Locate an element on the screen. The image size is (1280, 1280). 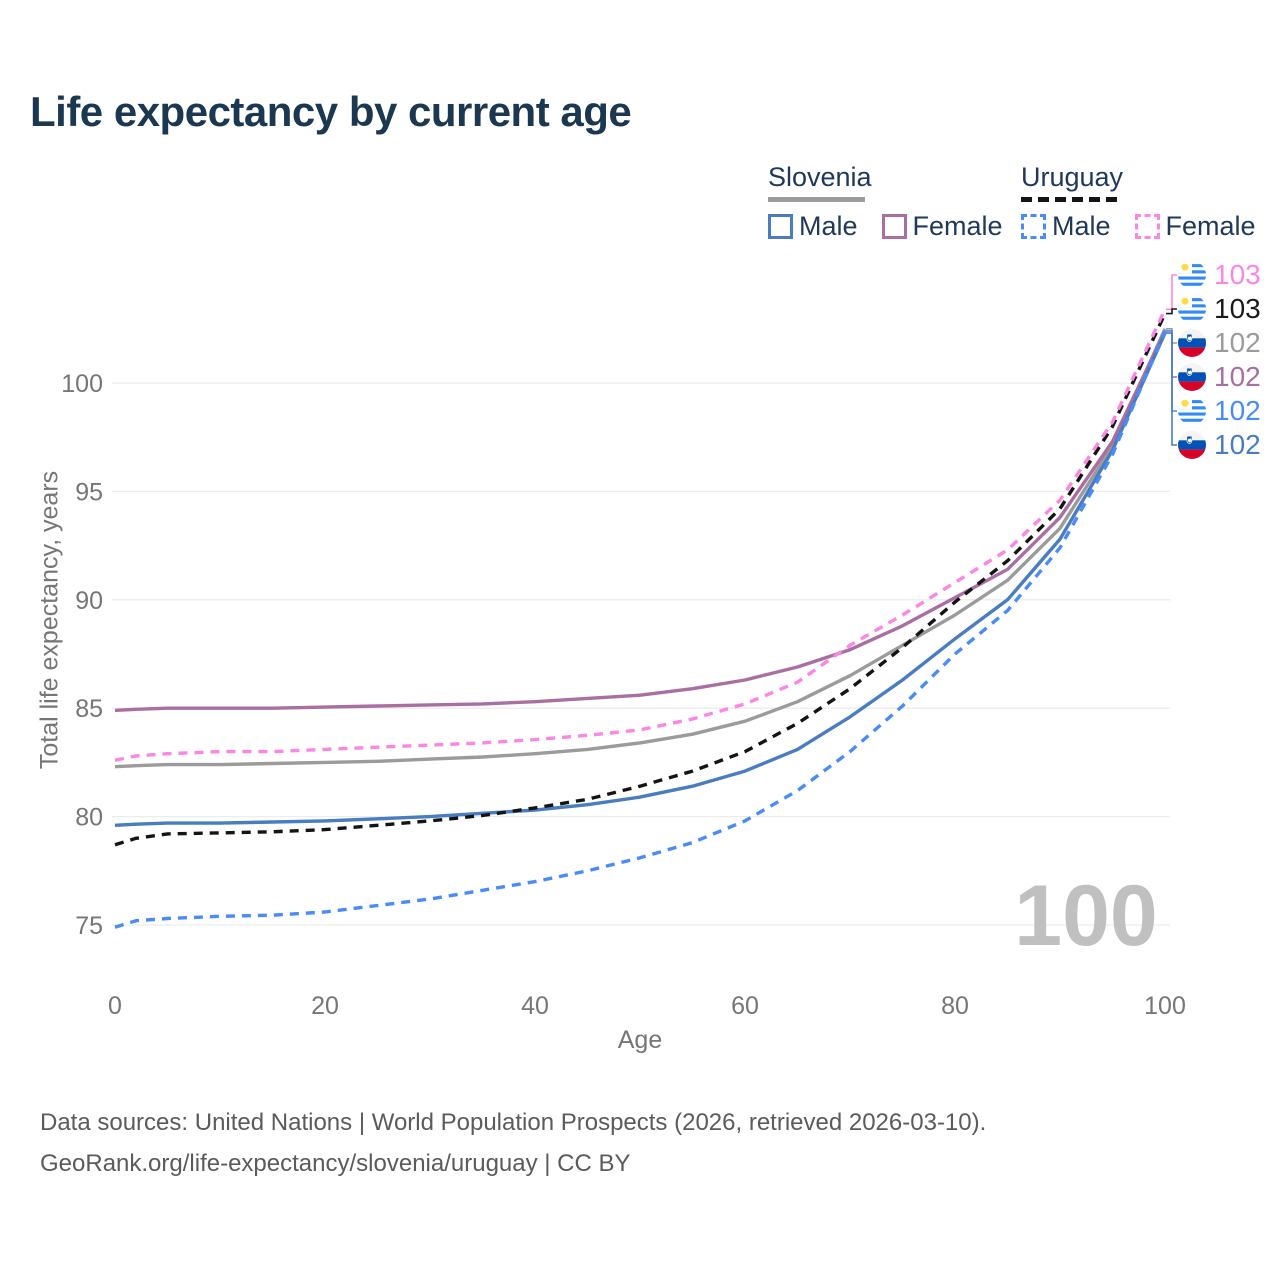
y-axis-title: Total life expectancy, years is located at coordinates (49, 620).